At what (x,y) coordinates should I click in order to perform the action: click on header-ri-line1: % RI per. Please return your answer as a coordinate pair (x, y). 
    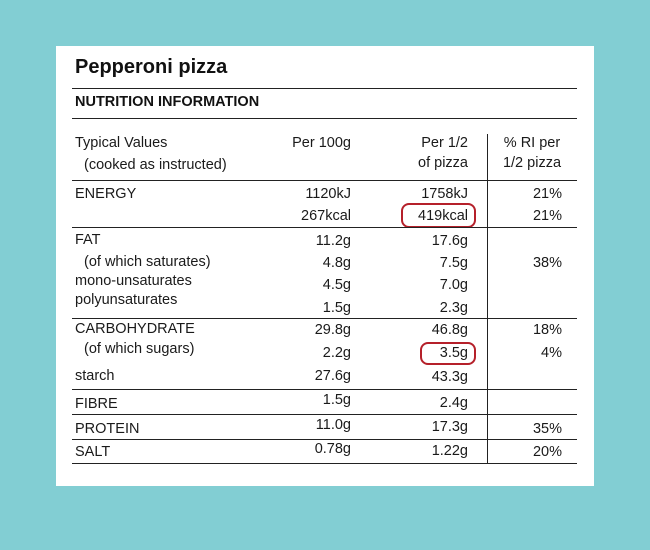
    Looking at the image, I should click on (532, 143).